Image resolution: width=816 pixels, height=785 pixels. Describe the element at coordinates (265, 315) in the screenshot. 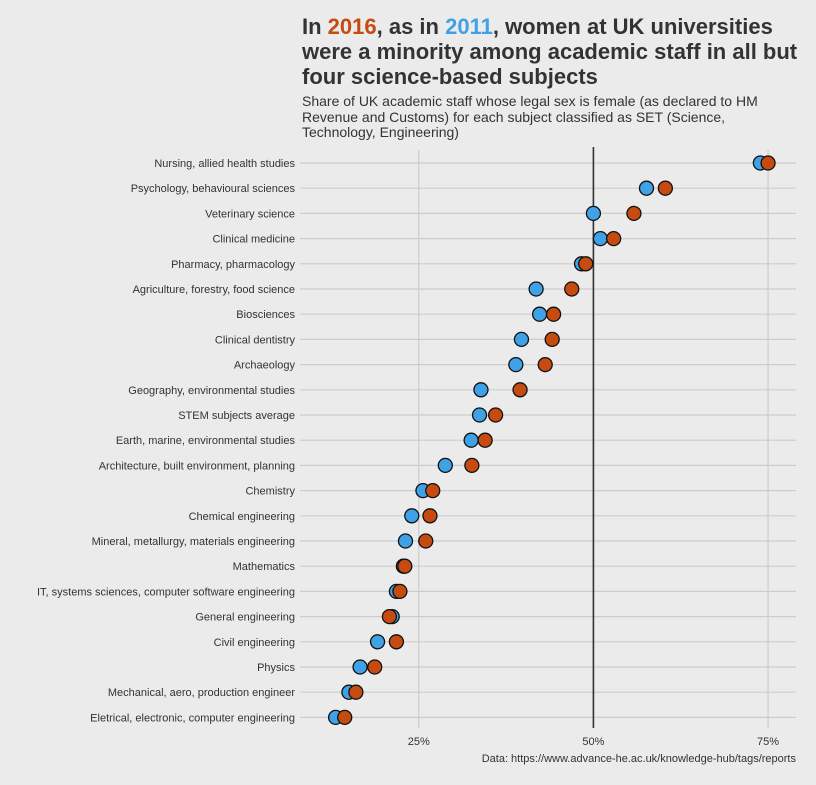

I see `category-label: Biosciences` at that location.